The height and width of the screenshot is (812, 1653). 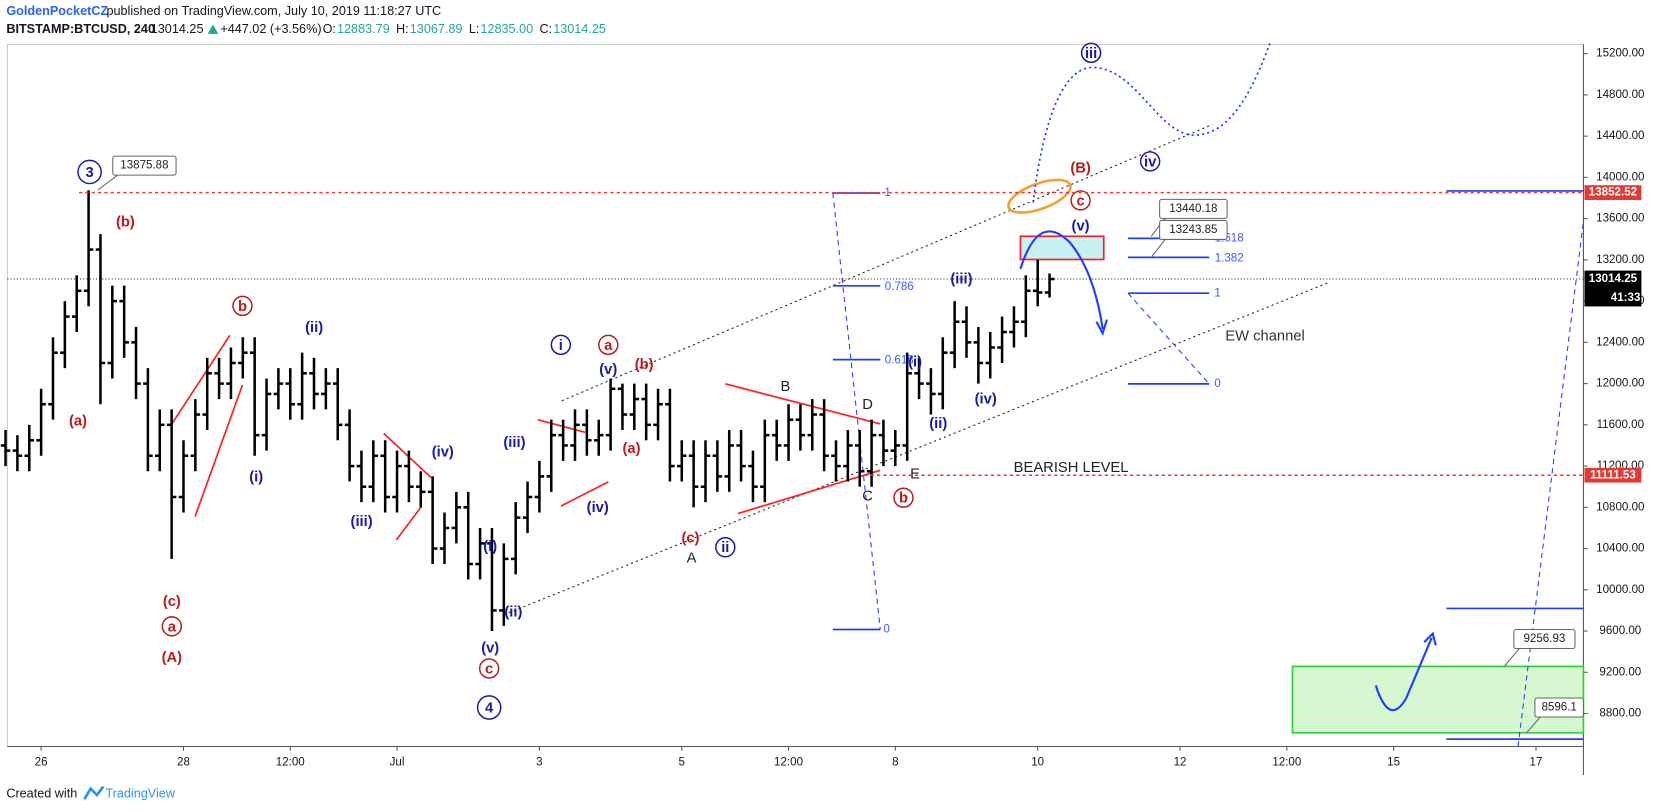 I want to click on wave-label: (b), so click(x=644, y=365).